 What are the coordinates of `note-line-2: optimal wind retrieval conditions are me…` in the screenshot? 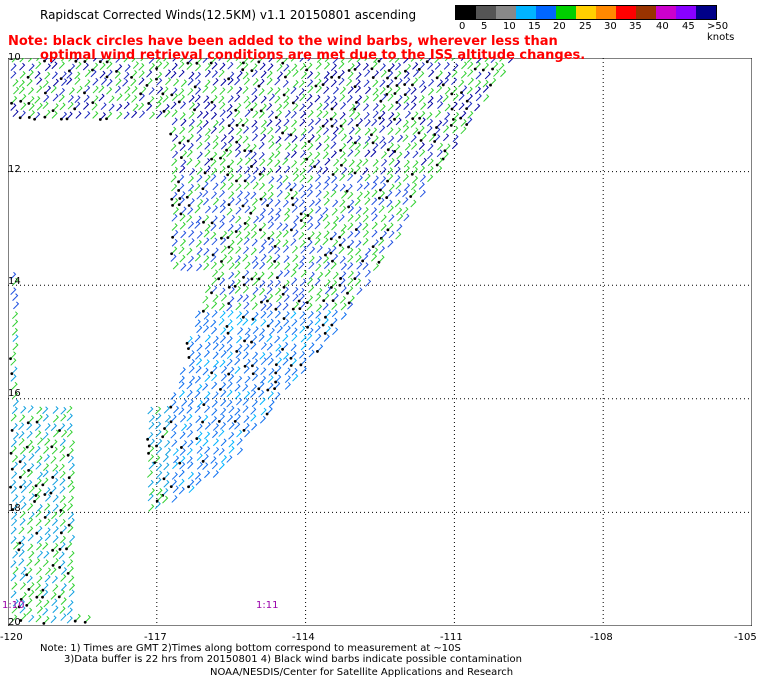 It's located at (313, 55).